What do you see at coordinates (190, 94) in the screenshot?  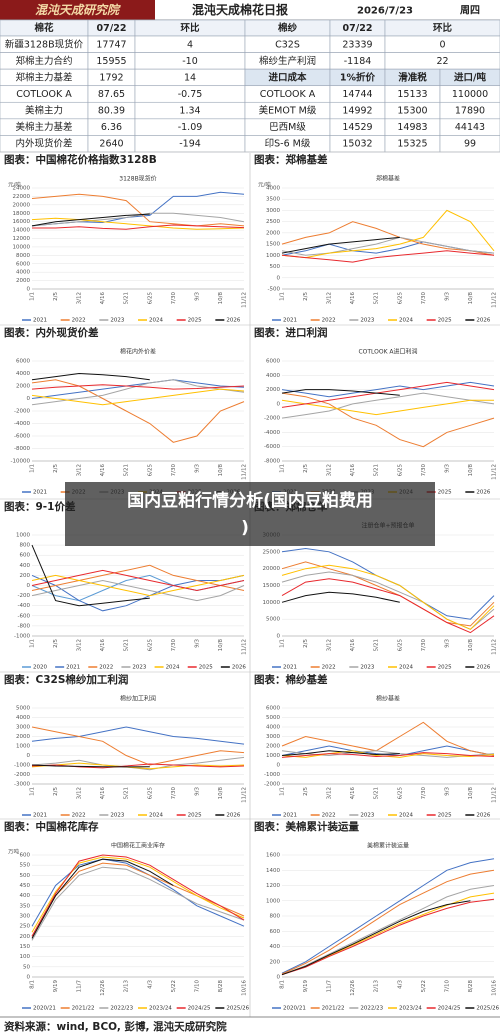 I see `cell-text: -0.75` at bounding box center [190, 94].